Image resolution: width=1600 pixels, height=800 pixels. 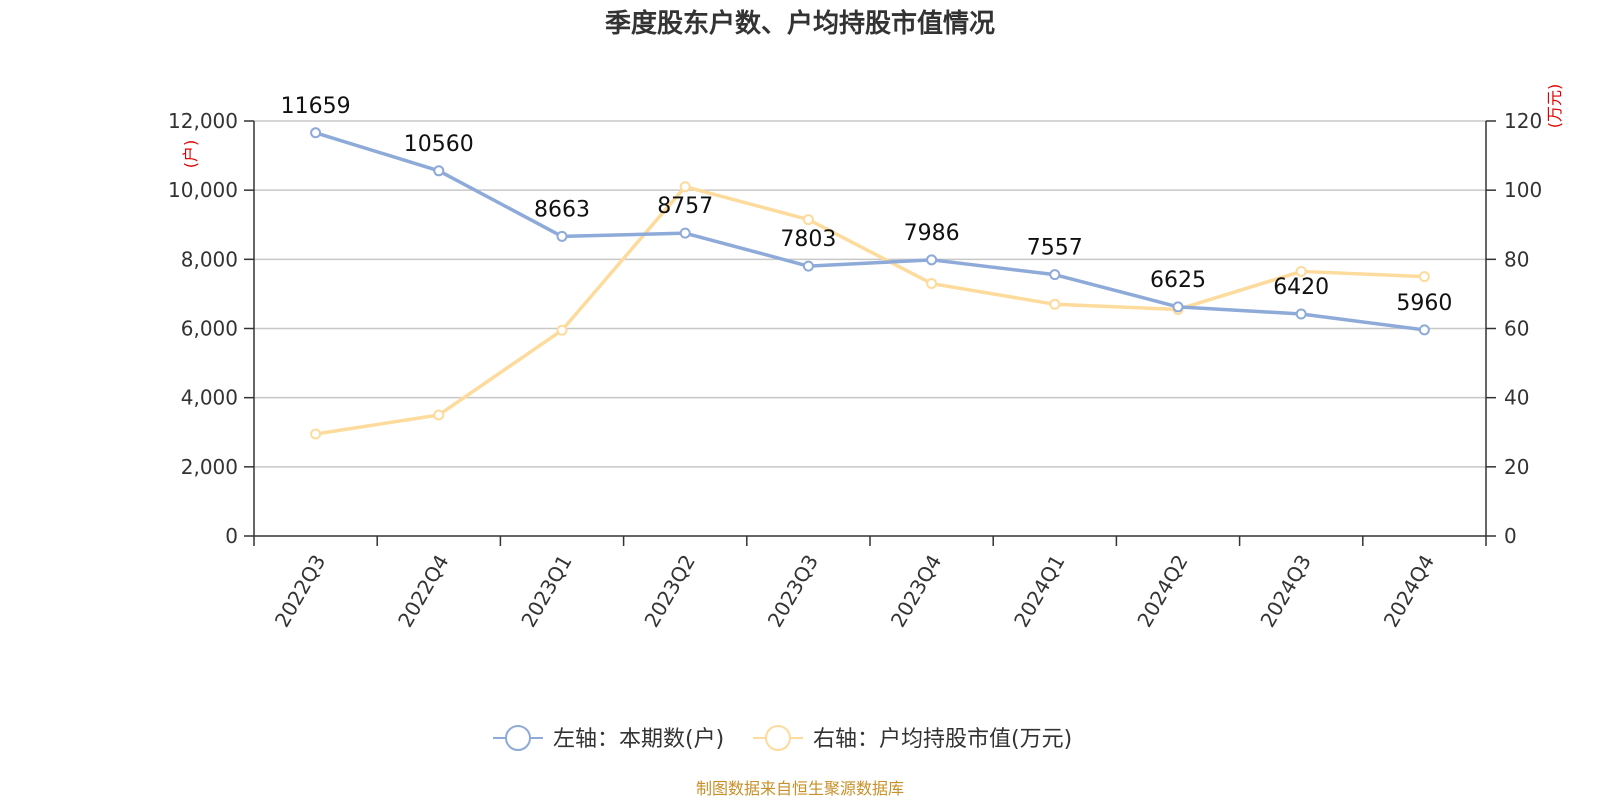 I want to click on x-tick-label: 2024Q4, so click(x=1409, y=591).